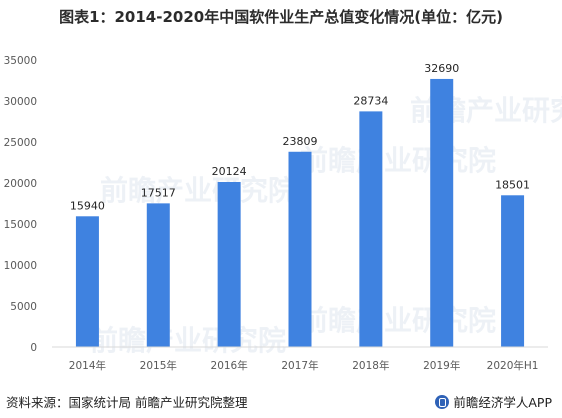 The image size is (562, 418). I want to click on x-tick-label: 2017年, so click(299, 365).